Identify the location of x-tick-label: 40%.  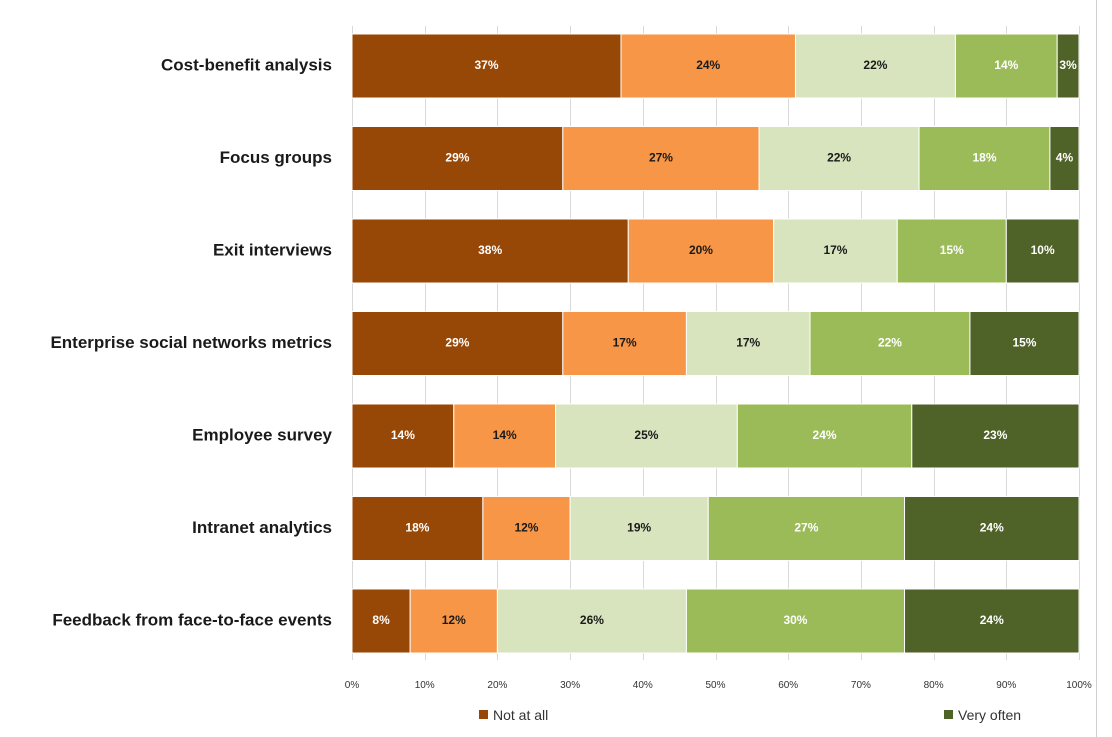
(643, 685).